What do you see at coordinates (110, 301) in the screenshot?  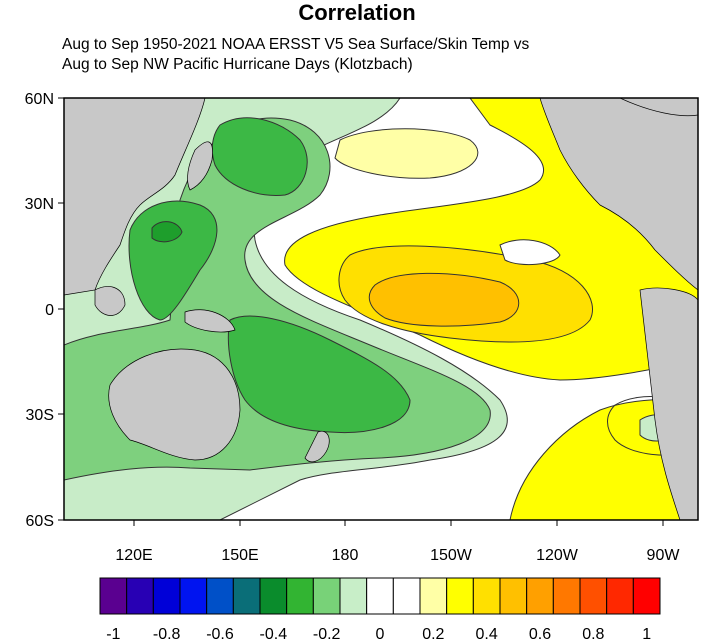 I see `land-borneo` at bounding box center [110, 301].